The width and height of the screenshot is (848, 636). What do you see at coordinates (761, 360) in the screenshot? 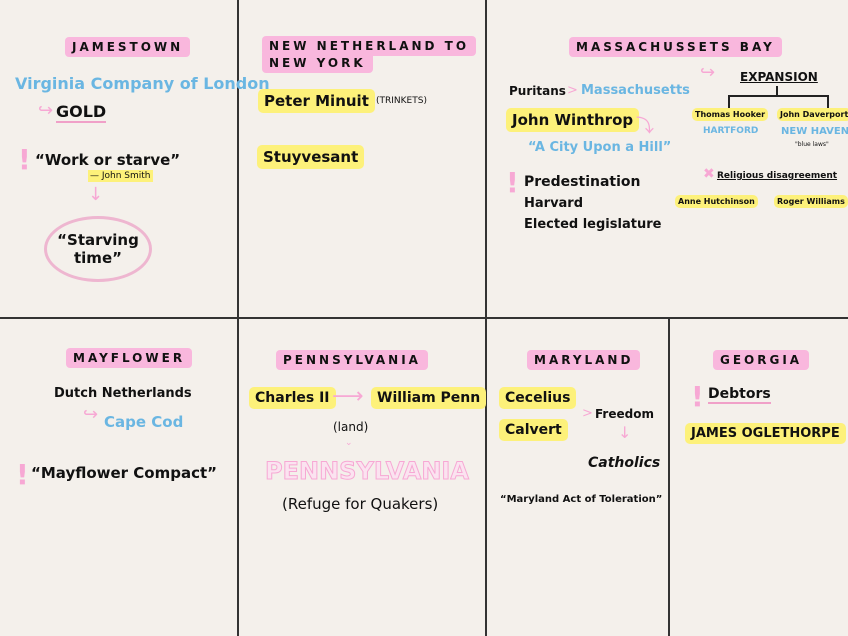
I see `georgia-title: GEORGIA` at bounding box center [761, 360].